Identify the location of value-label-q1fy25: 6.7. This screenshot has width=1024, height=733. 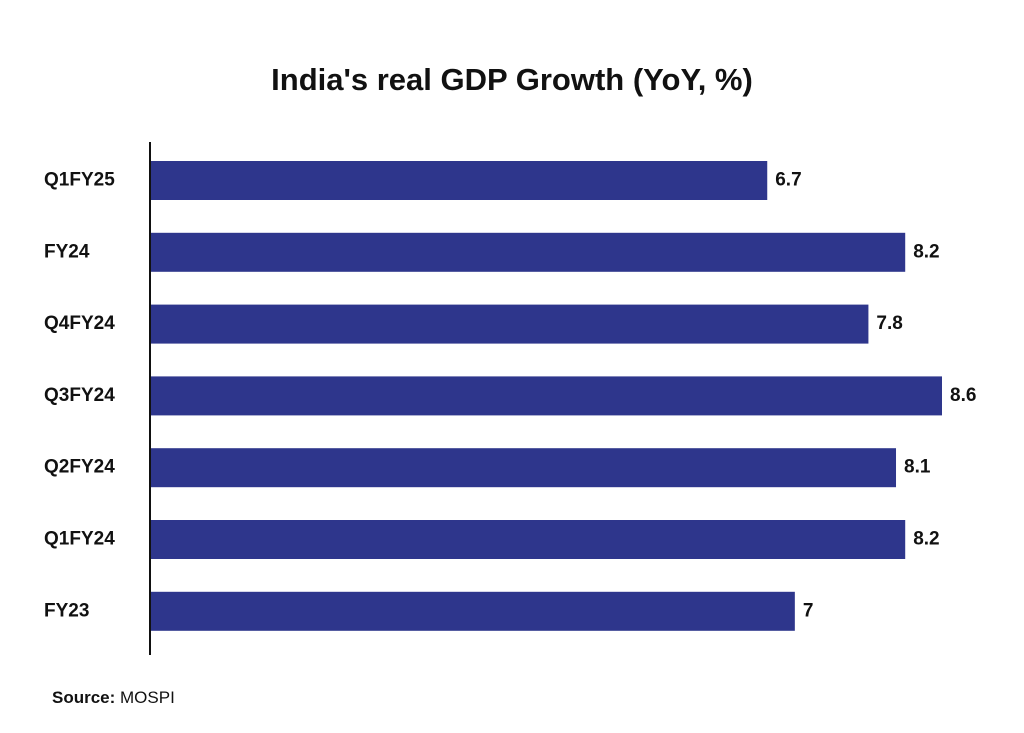
(788, 180).